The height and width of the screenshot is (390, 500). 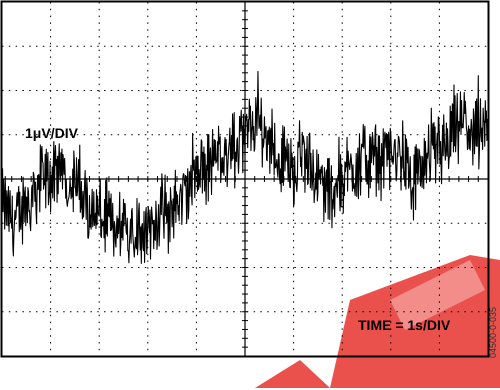 I want to click on time-scale-label: TIME = 1s/DIV, so click(x=404, y=325).